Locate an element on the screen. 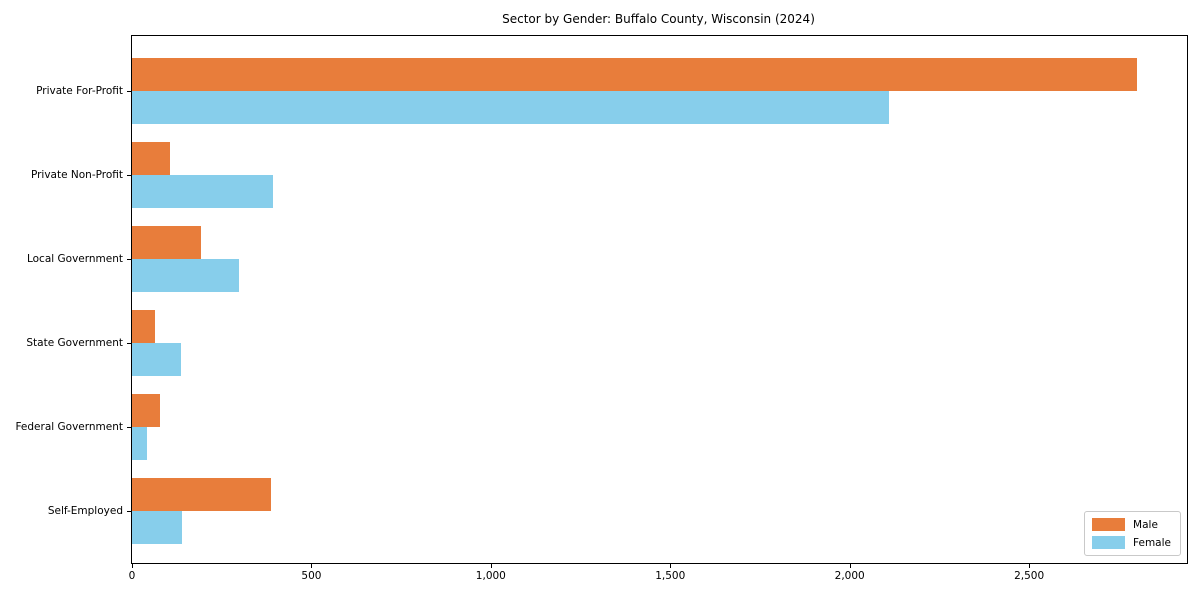 The height and width of the screenshot is (600, 1200). bar-male-state-government is located at coordinates (143, 326).